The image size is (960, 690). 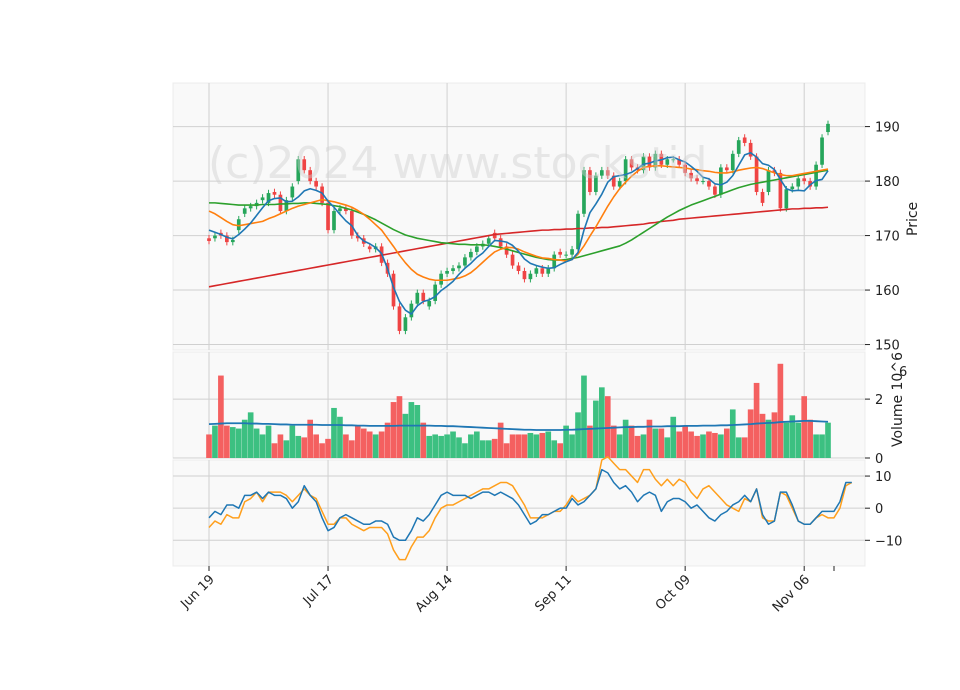 What do you see at coordinates (887, 237) in the screenshot?
I see `price-tick-label: 170` at bounding box center [887, 237].